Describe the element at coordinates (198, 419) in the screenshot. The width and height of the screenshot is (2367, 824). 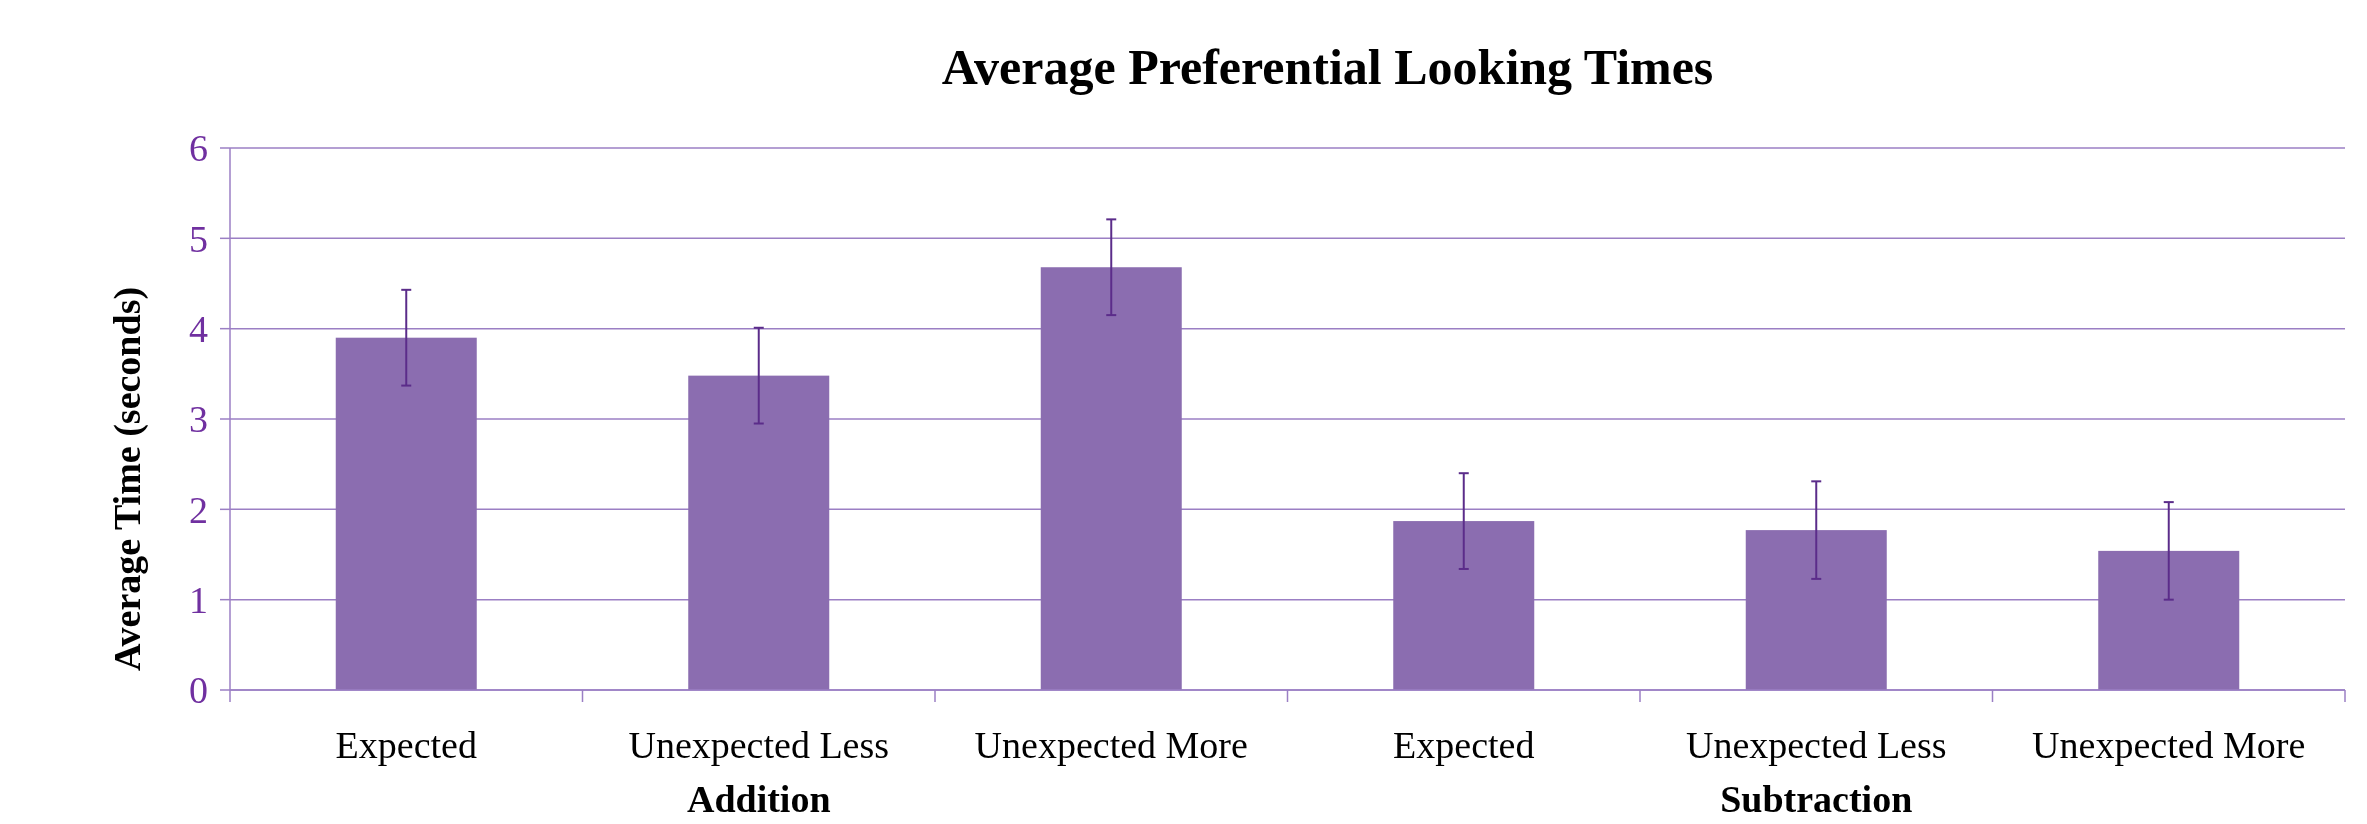
I see `y-tick-label: 3` at that location.